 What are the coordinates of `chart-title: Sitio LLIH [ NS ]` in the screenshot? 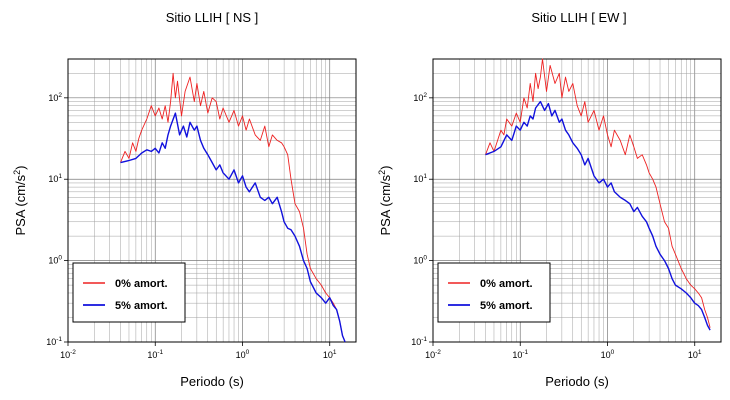 It's located at (212, 17).